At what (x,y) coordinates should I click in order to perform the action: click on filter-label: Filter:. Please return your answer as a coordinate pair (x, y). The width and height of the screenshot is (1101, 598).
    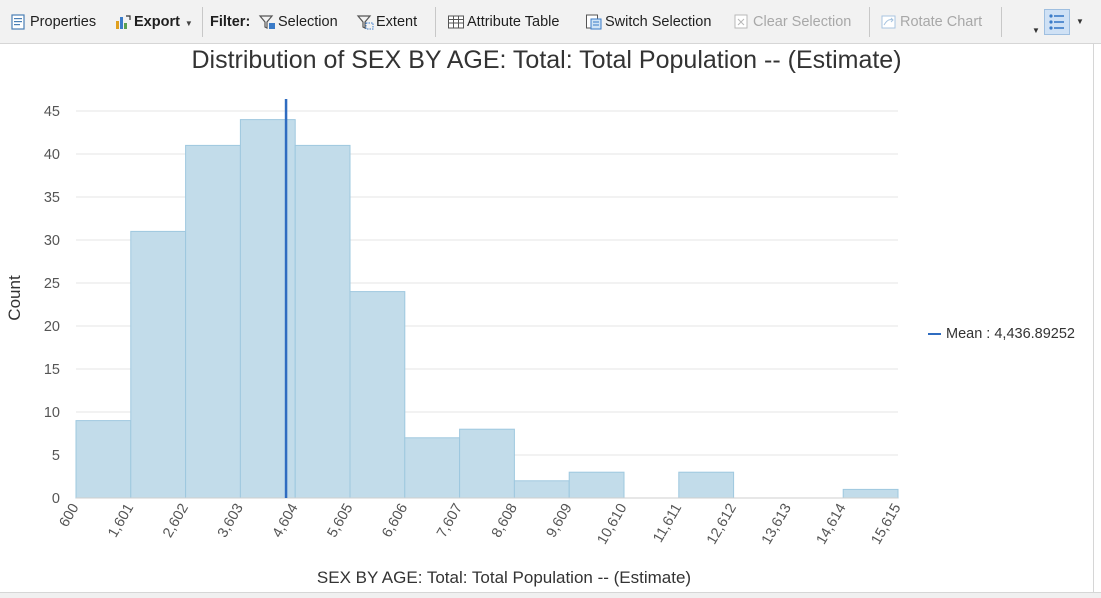
    Looking at the image, I should click on (230, 22).